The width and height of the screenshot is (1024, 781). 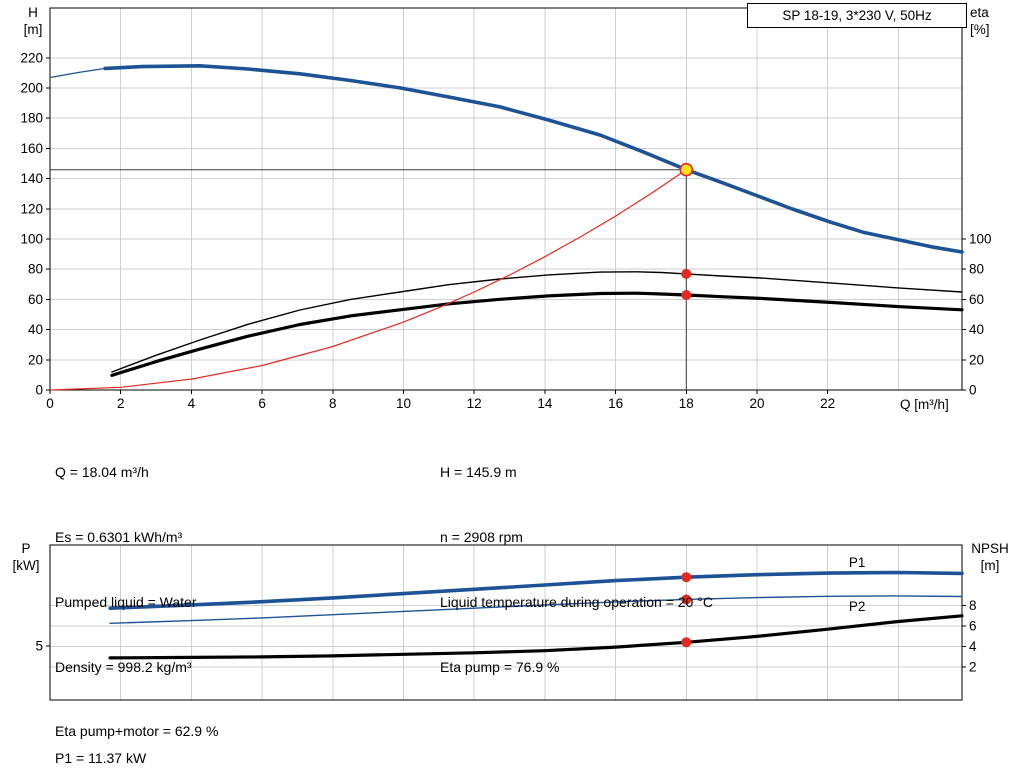 What do you see at coordinates (500, 666) in the screenshot?
I see `readout-eta-pump: Eta pump = 76.9 %` at bounding box center [500, 666].